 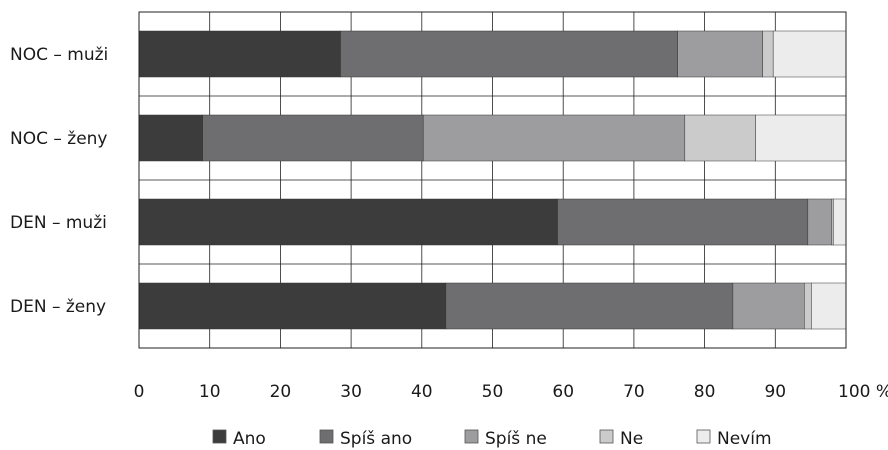 I want to click on category-label: NOC – ženy, so click(x=59, y=139).